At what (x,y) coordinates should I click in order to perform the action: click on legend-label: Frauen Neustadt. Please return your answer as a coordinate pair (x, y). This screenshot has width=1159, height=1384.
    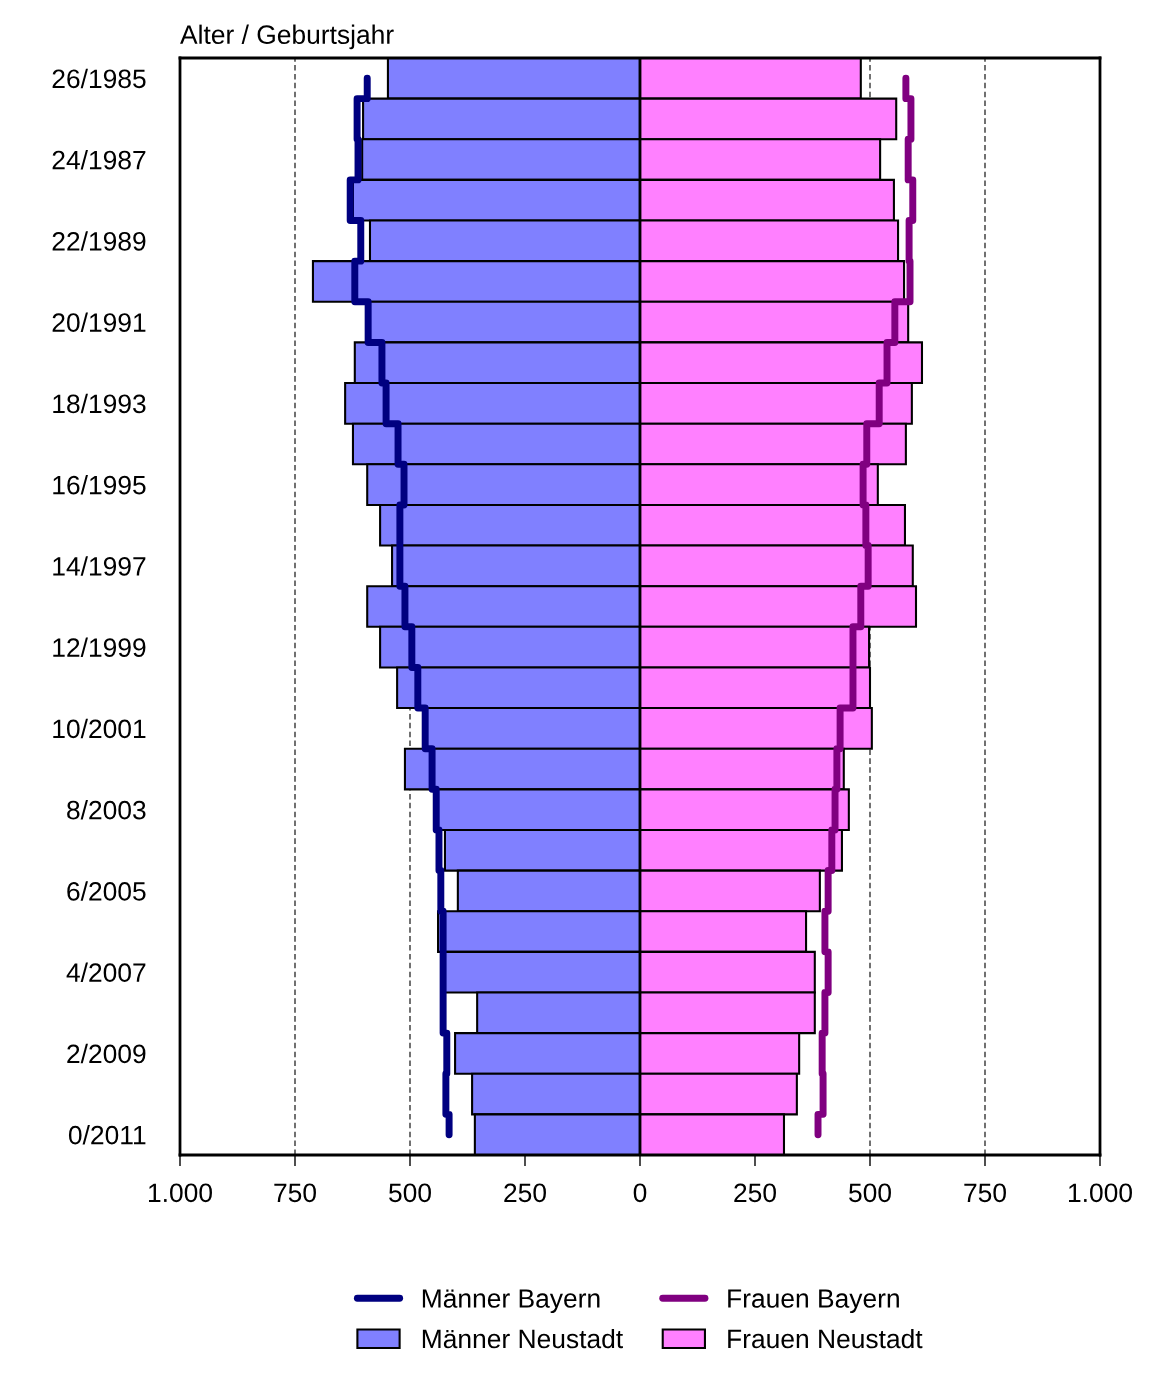
    Looking at the image, I should click on (825, 1338).